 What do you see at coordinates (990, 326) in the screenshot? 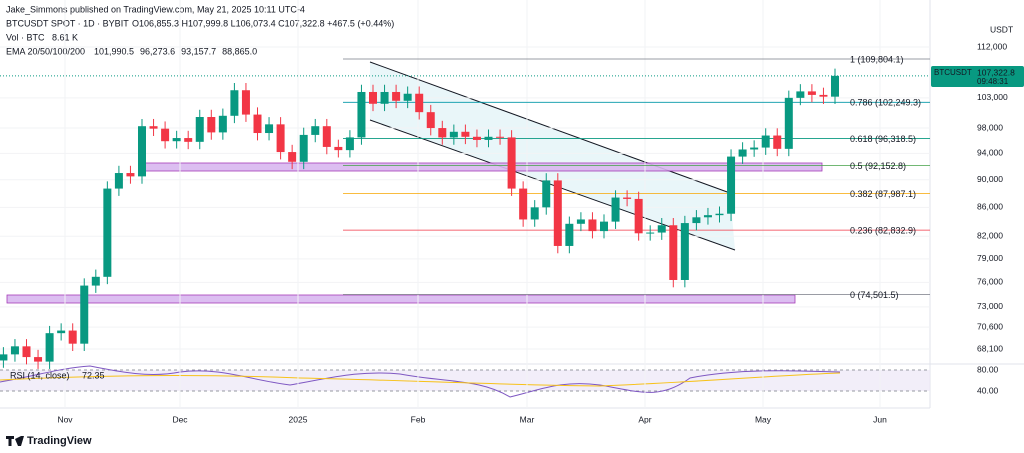
I see `price-tick-label: 70,600` at bounding box center [990, 326].